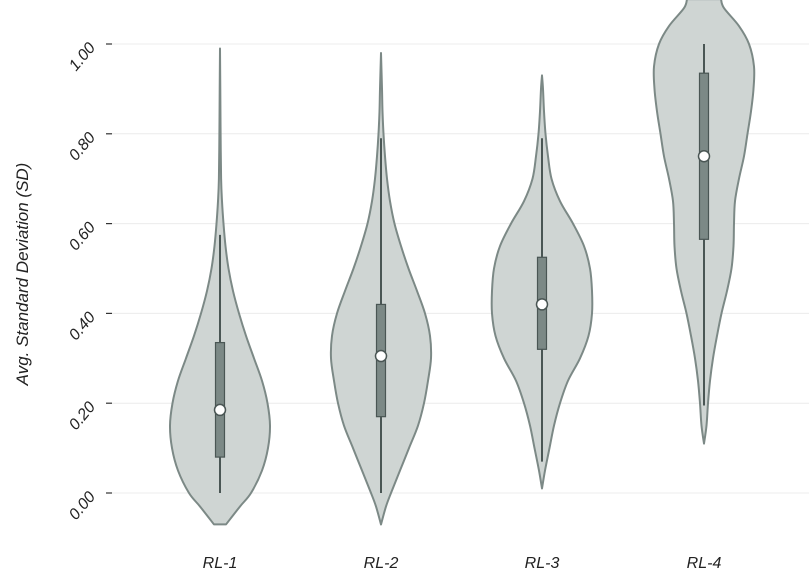 The image size is (809, 574). I want to click on x-tick-label: RL-4, so click(704, 563).